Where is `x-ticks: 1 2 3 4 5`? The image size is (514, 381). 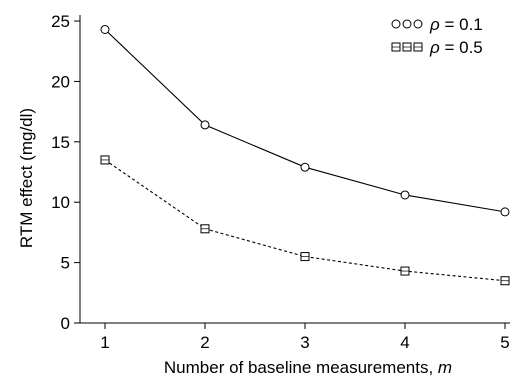 x-ticks: 1 2 3 4 5 is located at coordinates (305, 337).